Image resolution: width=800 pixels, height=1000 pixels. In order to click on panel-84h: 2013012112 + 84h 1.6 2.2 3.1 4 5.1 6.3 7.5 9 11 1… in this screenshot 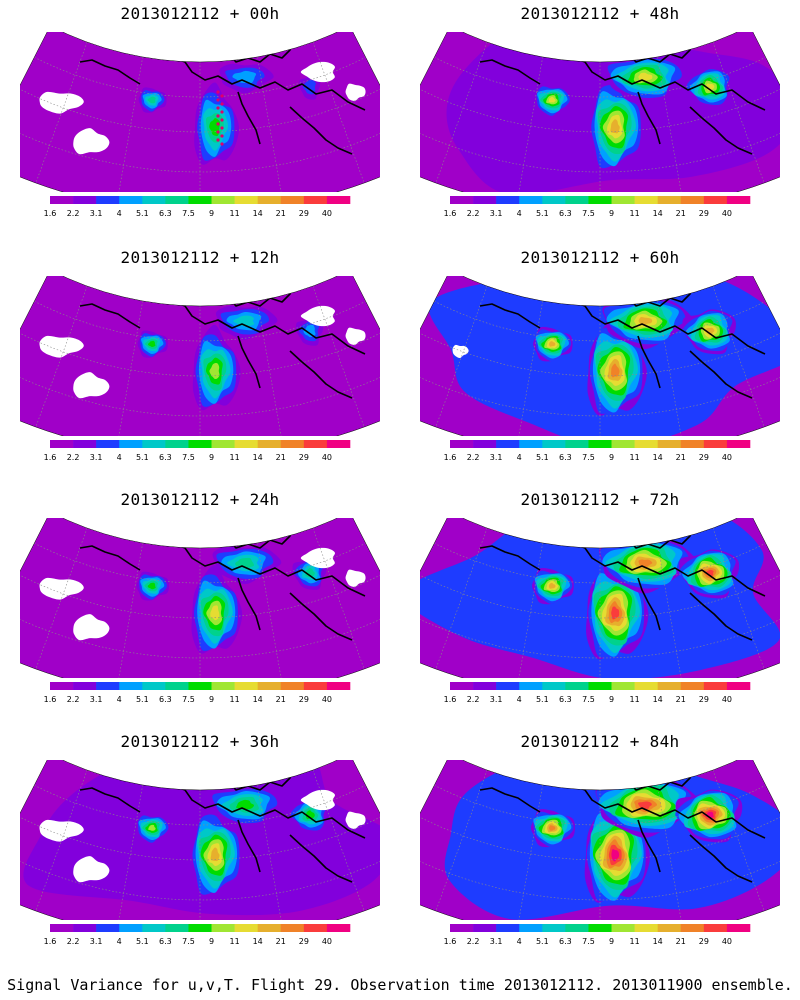, I will do `click(600, 852)`.